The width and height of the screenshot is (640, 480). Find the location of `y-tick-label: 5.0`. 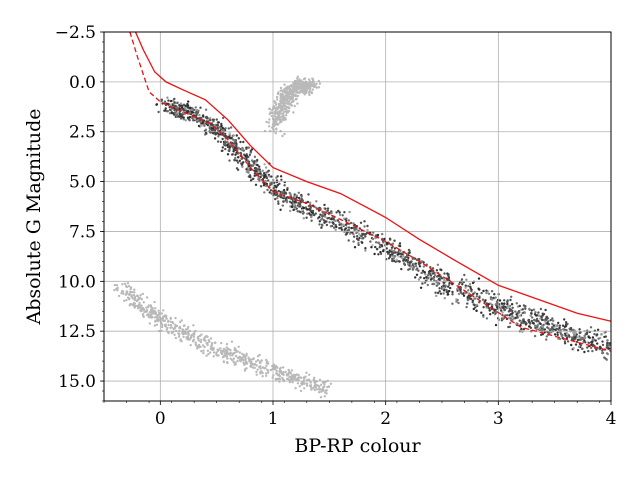

y-tick-label: 5.0 is located at coordinates (82, 183).